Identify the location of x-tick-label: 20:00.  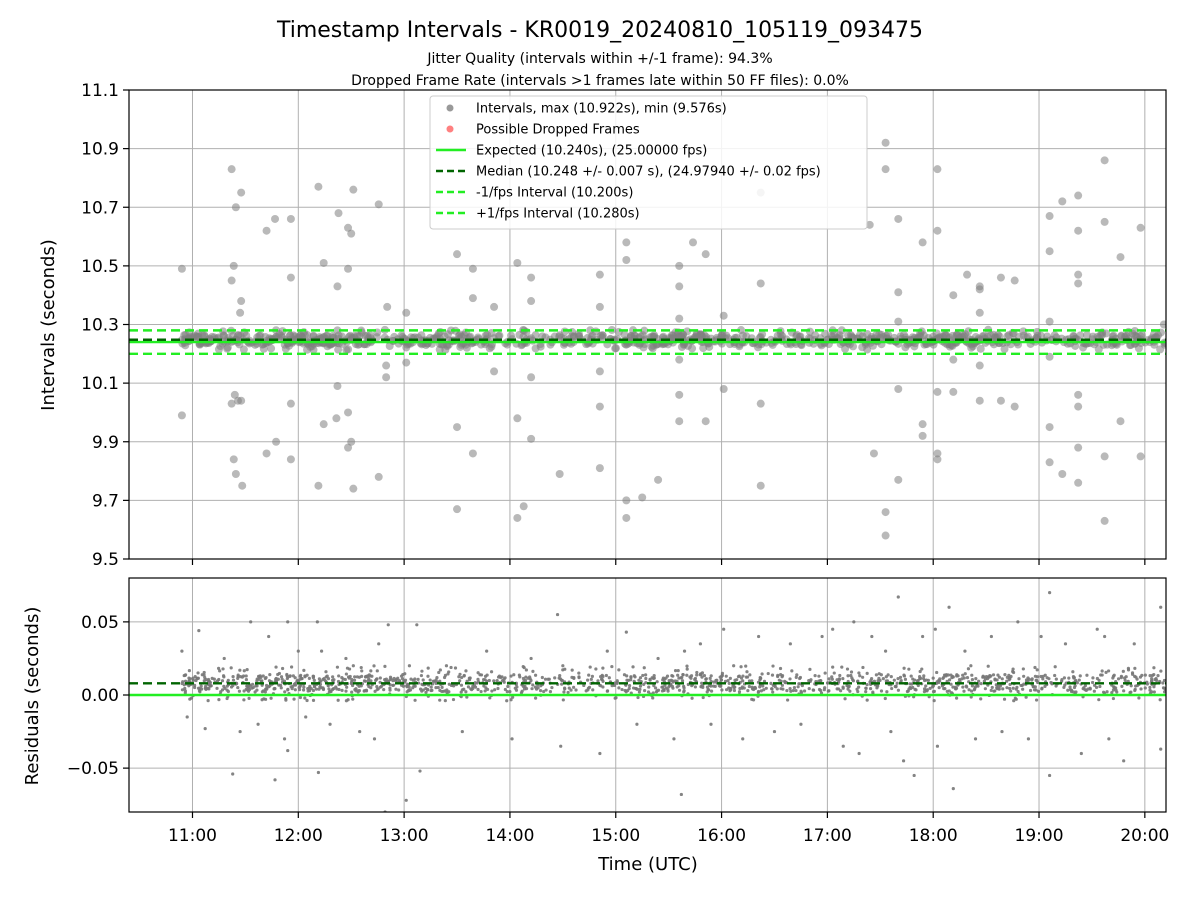
(1144, 836).